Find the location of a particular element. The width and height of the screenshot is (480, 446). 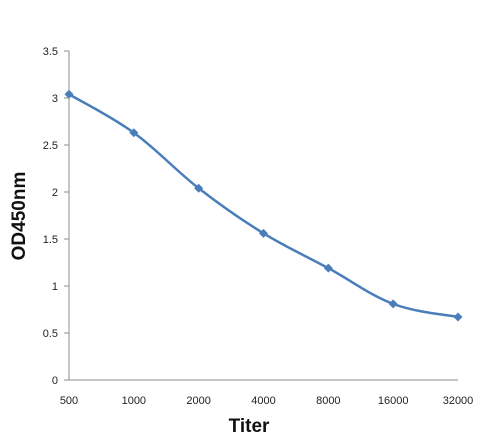

y-axis-ticks is located at coordinates (66, 215).